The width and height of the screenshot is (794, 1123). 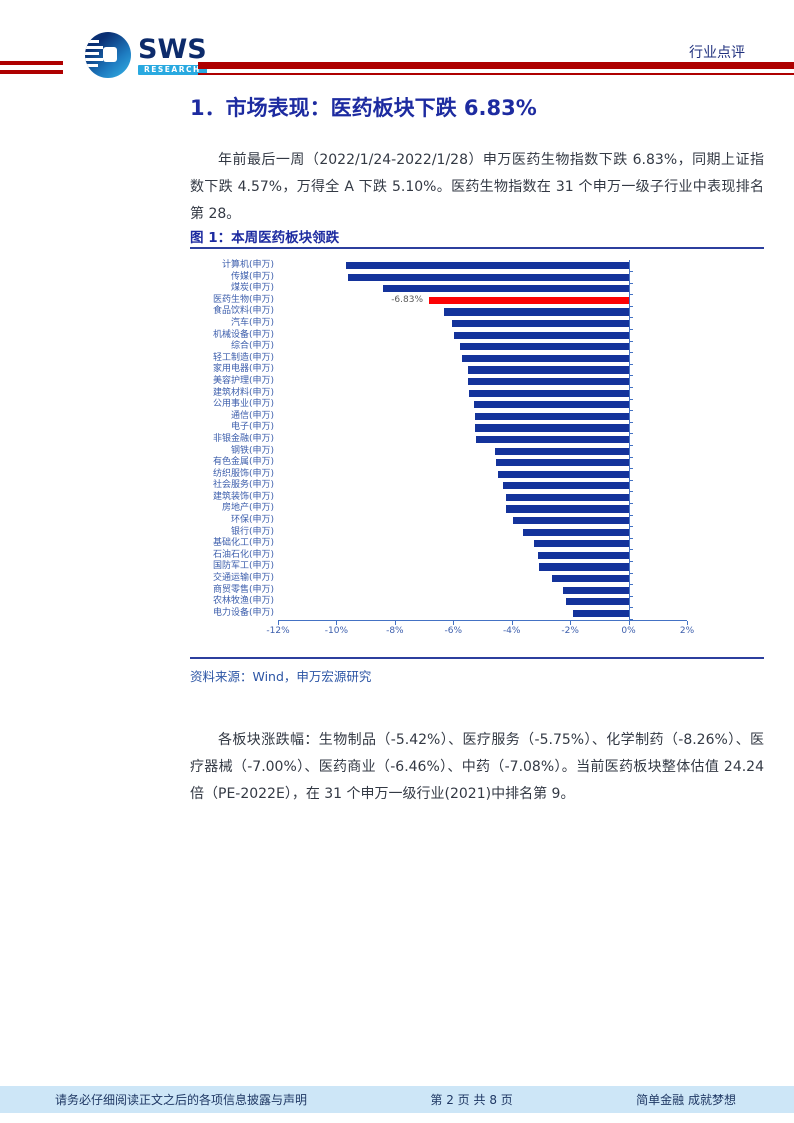 I want to click on chart-row: 建筑装饰(申万), so click(x=438, y=498).